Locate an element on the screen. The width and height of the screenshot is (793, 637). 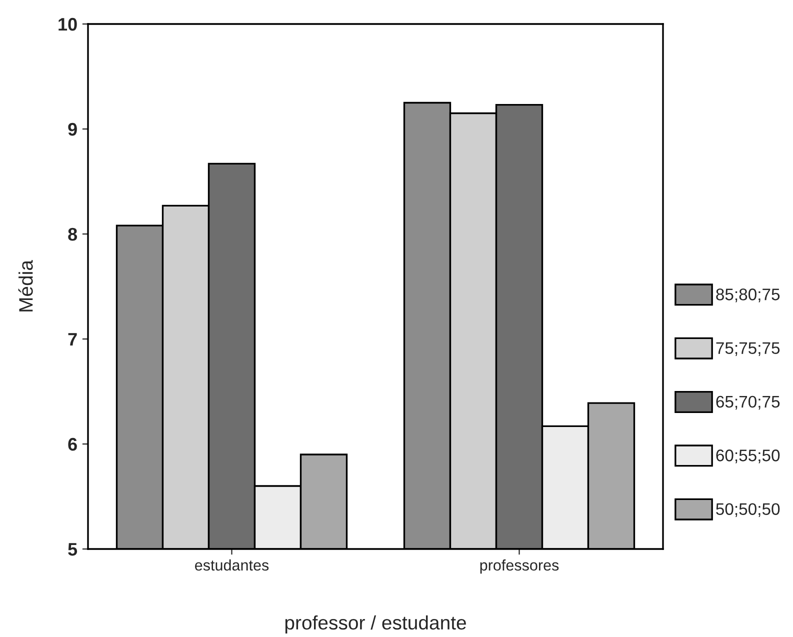
y-tick-label: 6 is located at coordinates (72, 444).